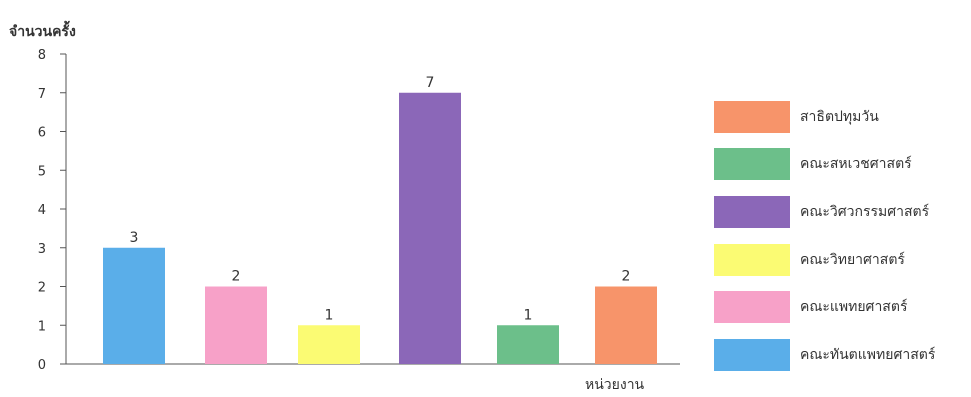 The width and height of the screenshot is (971, 397). Describe the element at coordinates (42, 30) in the screenshot. I see `y-axis-title: จำนวนครั้ง` at that location.